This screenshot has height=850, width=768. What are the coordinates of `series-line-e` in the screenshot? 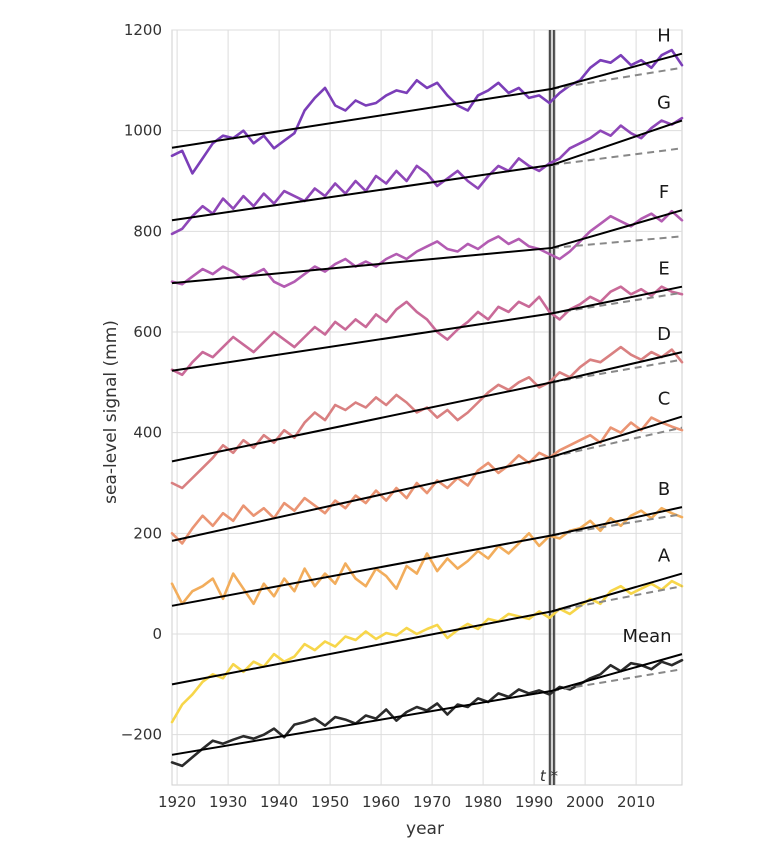 It's located at (427, 331).